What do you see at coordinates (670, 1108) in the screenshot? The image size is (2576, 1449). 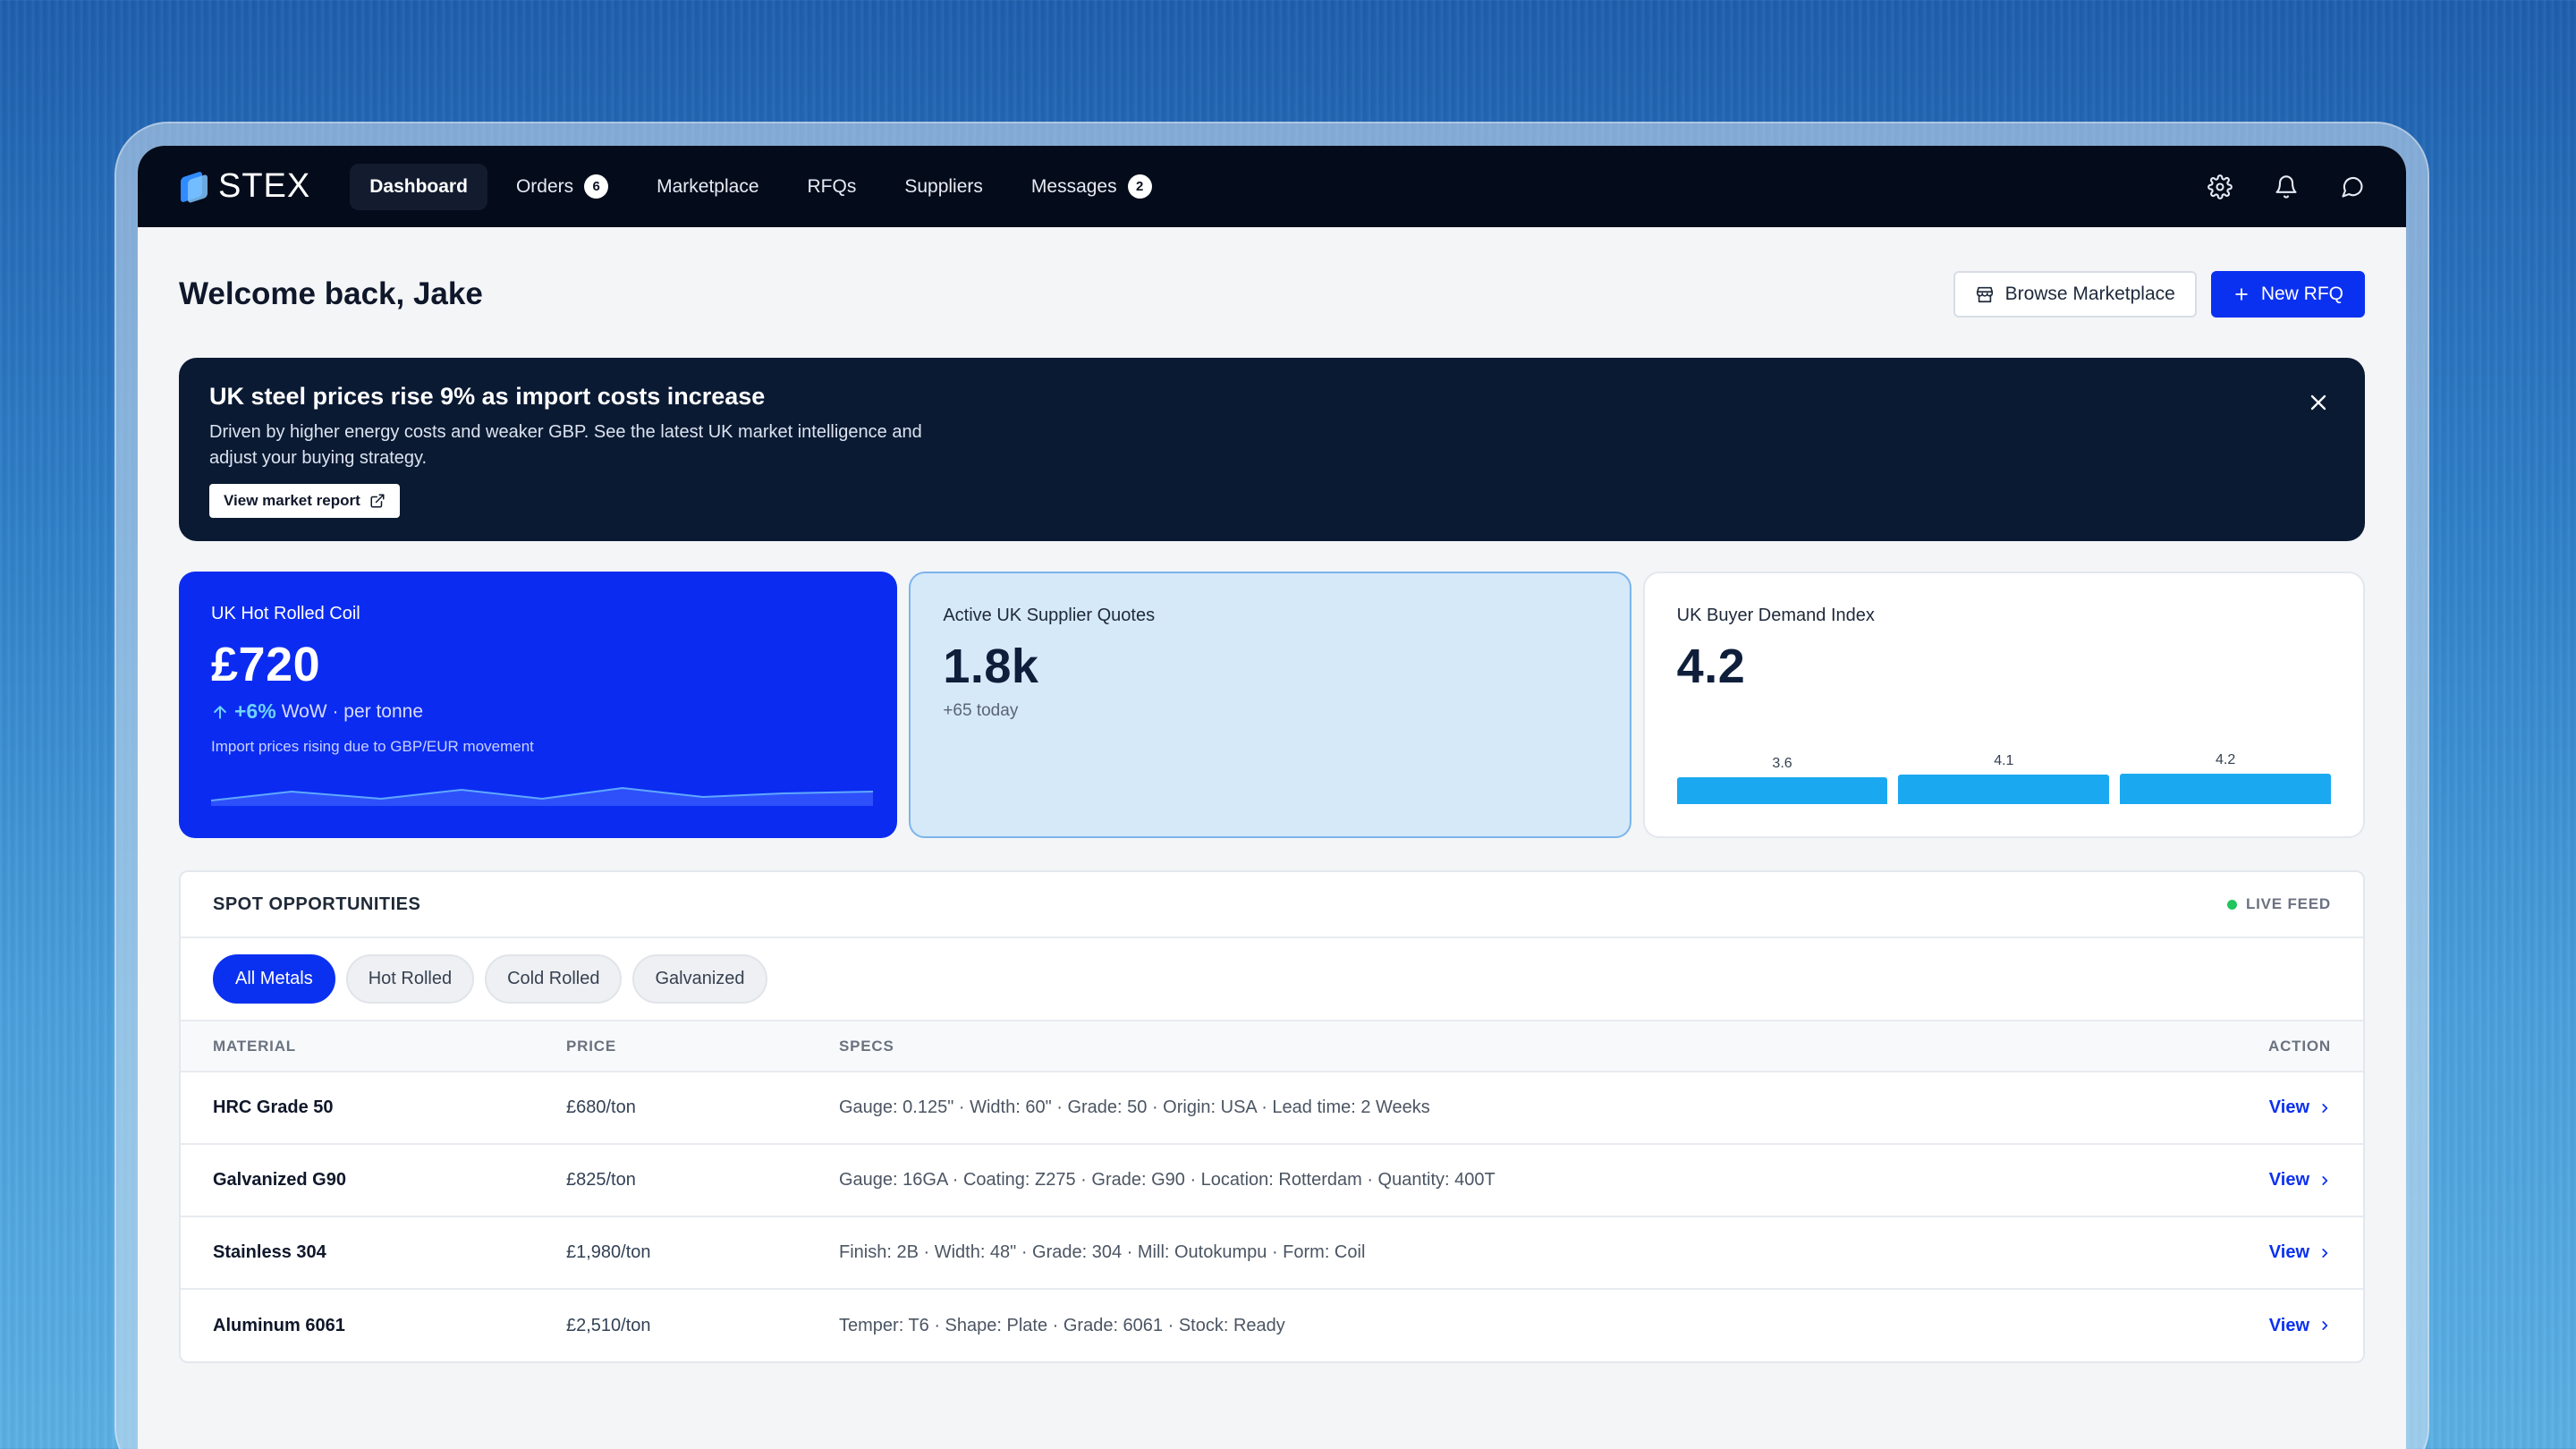 I see `price-cell: £680/ton` at bounding box center [670, 1108].